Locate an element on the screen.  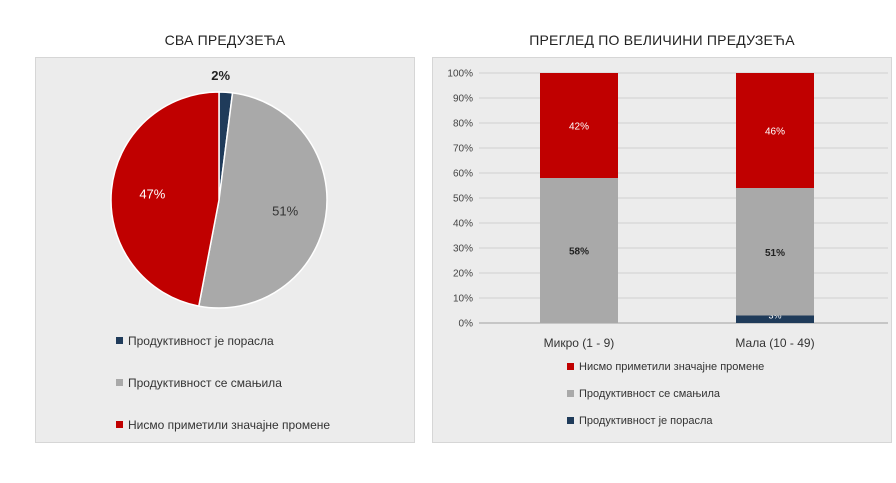
y-tick-label: 40% is located at coordinates (463, 224).